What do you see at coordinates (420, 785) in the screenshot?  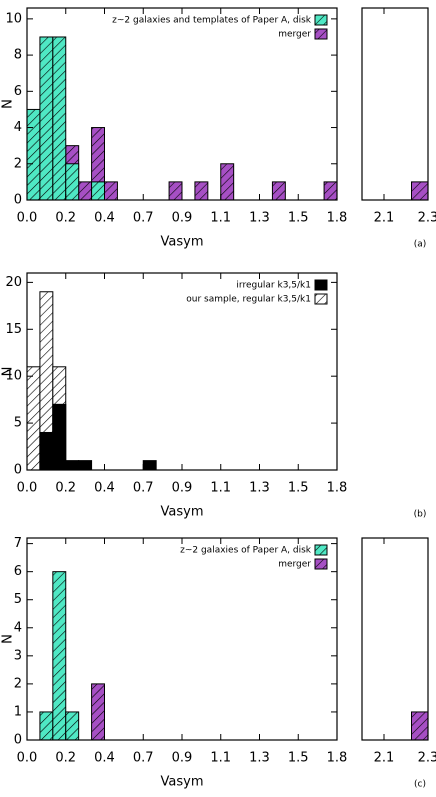 I see `panel-label: (c)` at bounding box center [420, 785].